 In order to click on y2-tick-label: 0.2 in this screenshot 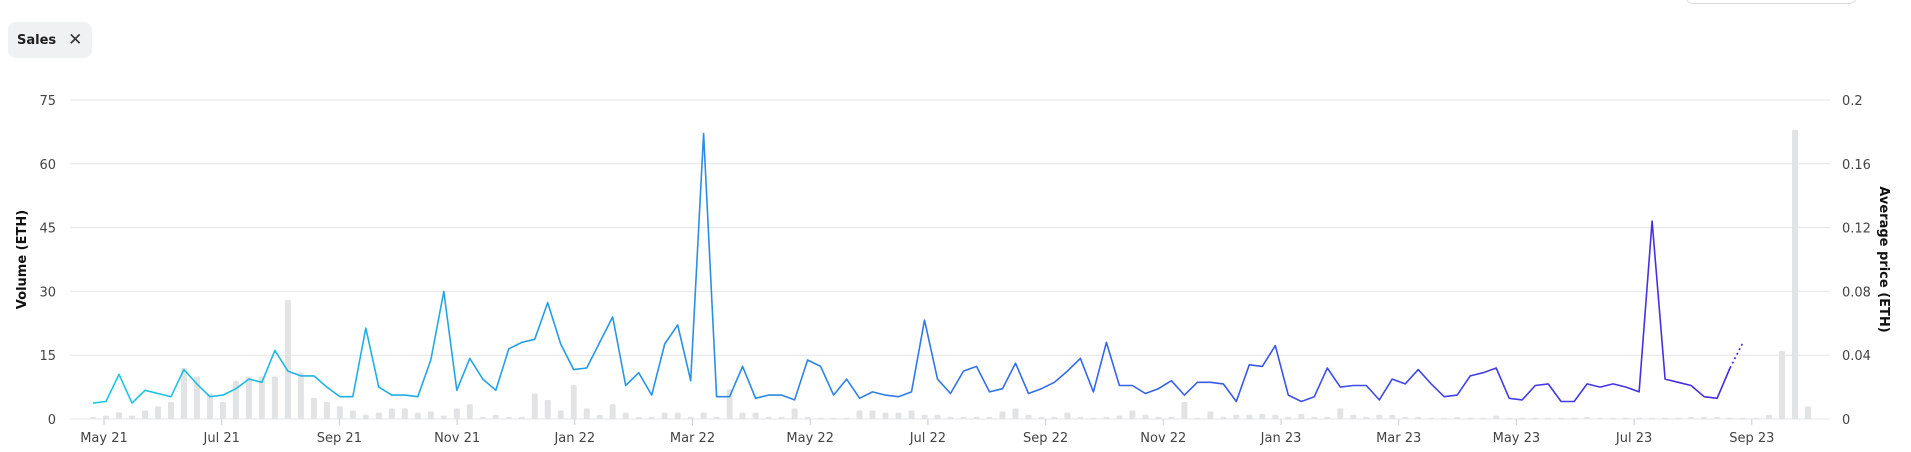, I will do `click(1852, 101)`.